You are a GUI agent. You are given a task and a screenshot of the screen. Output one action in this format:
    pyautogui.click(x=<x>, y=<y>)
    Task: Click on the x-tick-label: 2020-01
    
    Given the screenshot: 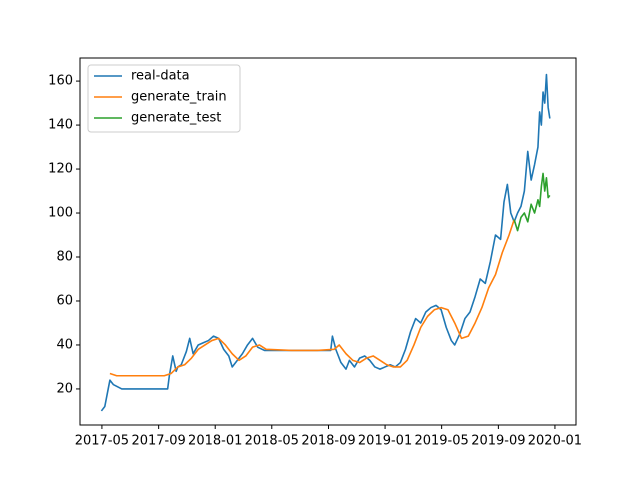 What is the action you would take?
    pyautogui.click(x=555, y=441)
    